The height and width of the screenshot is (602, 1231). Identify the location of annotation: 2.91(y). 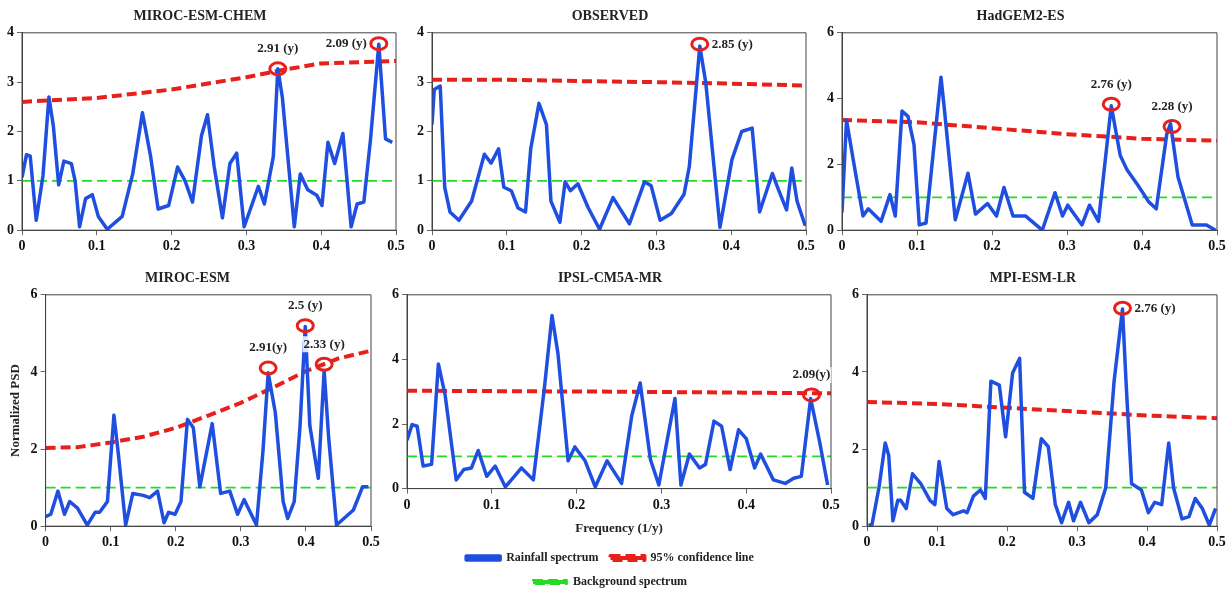
(268, 347).